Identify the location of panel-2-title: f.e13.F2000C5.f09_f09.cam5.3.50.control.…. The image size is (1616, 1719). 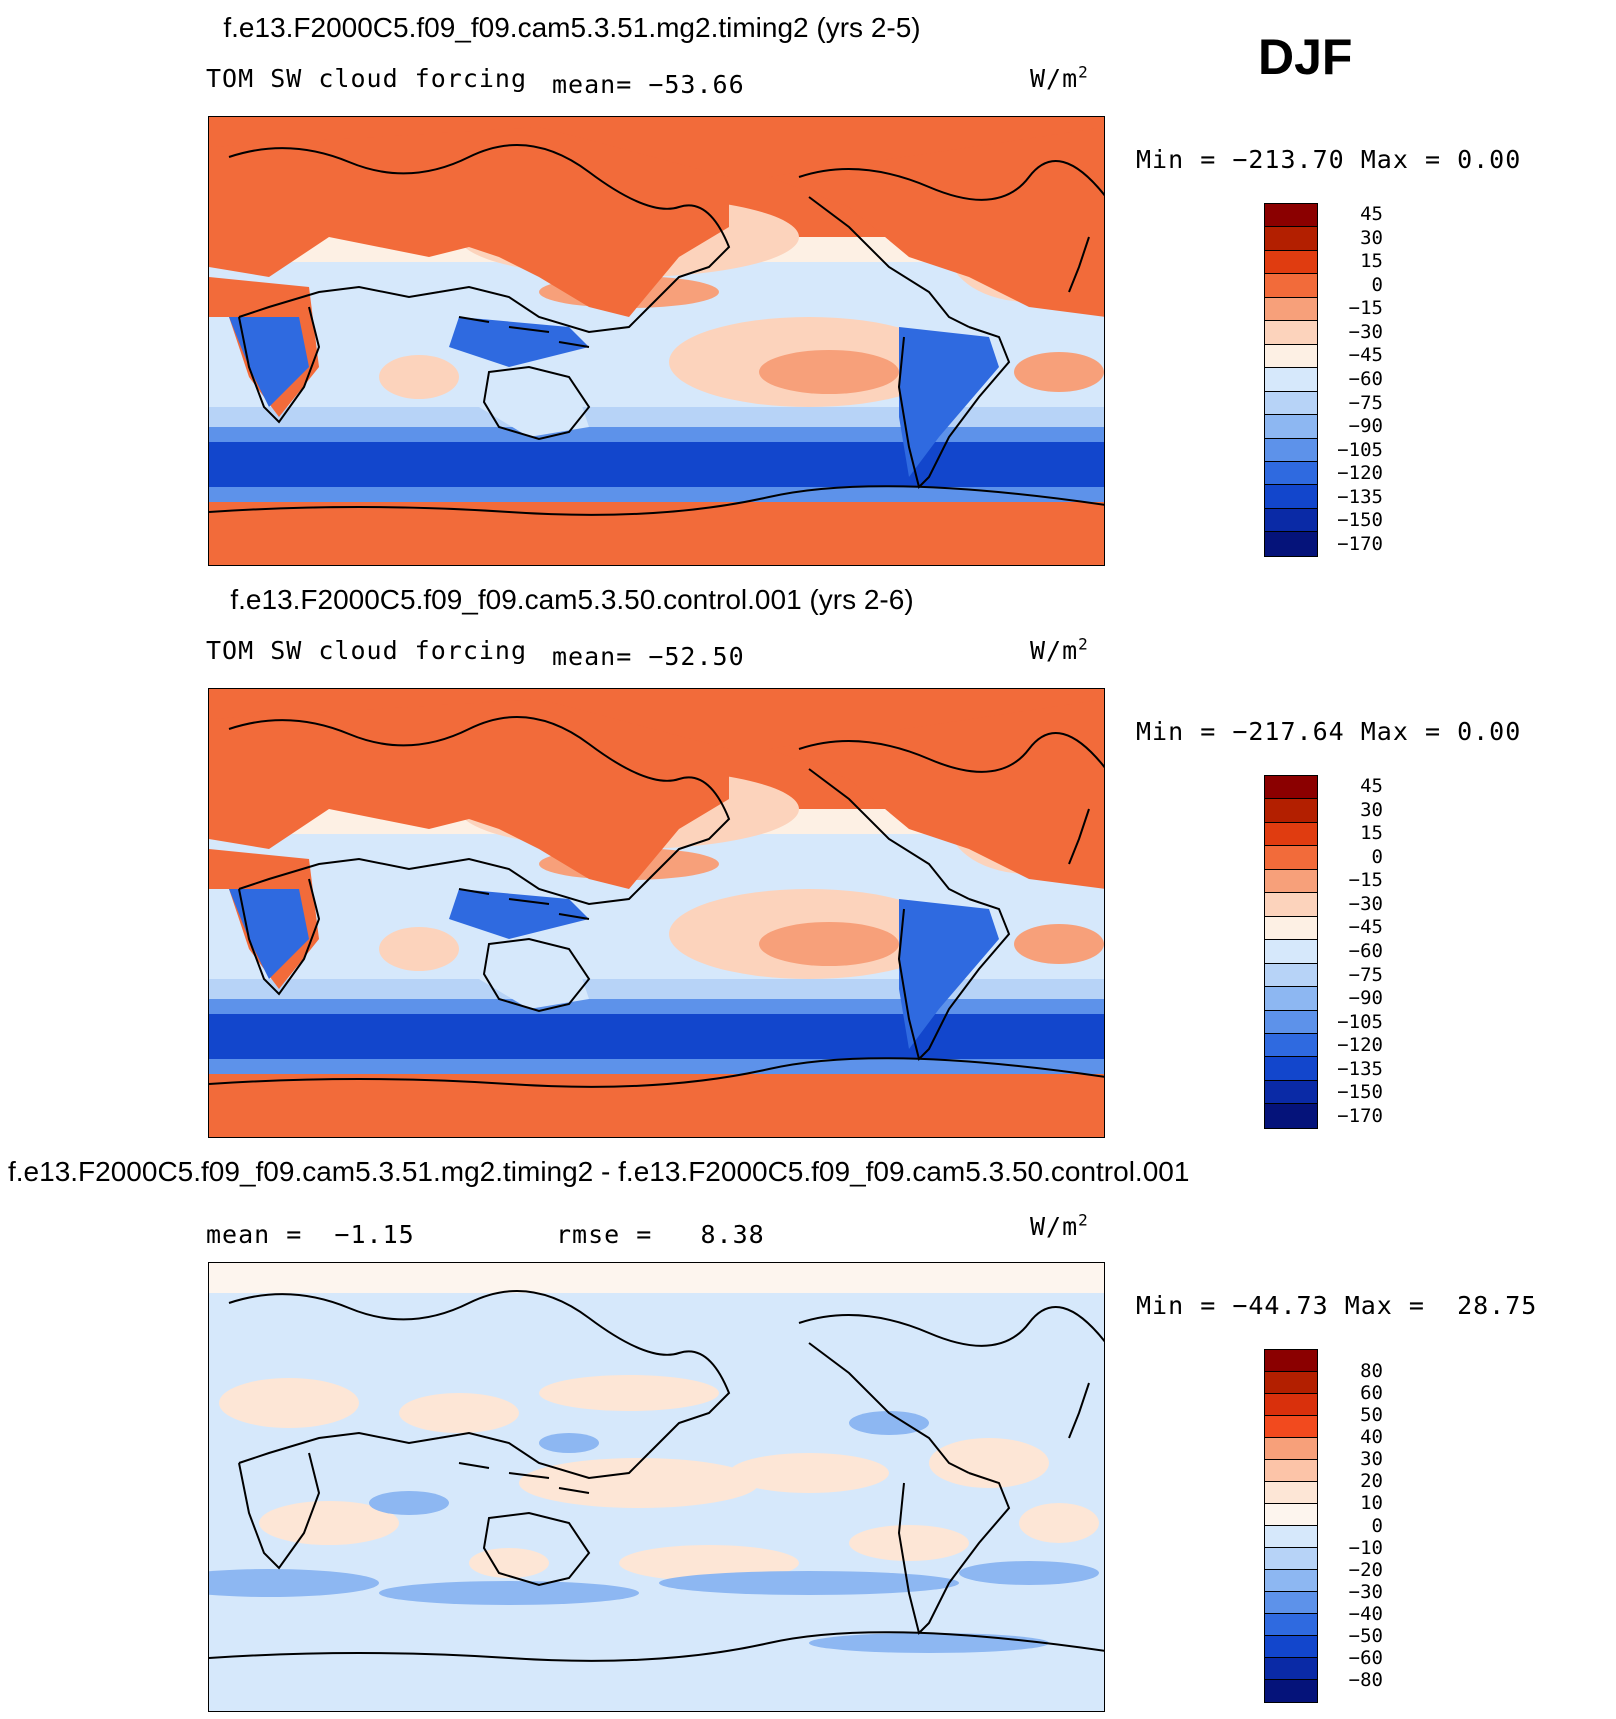
(572, 599).